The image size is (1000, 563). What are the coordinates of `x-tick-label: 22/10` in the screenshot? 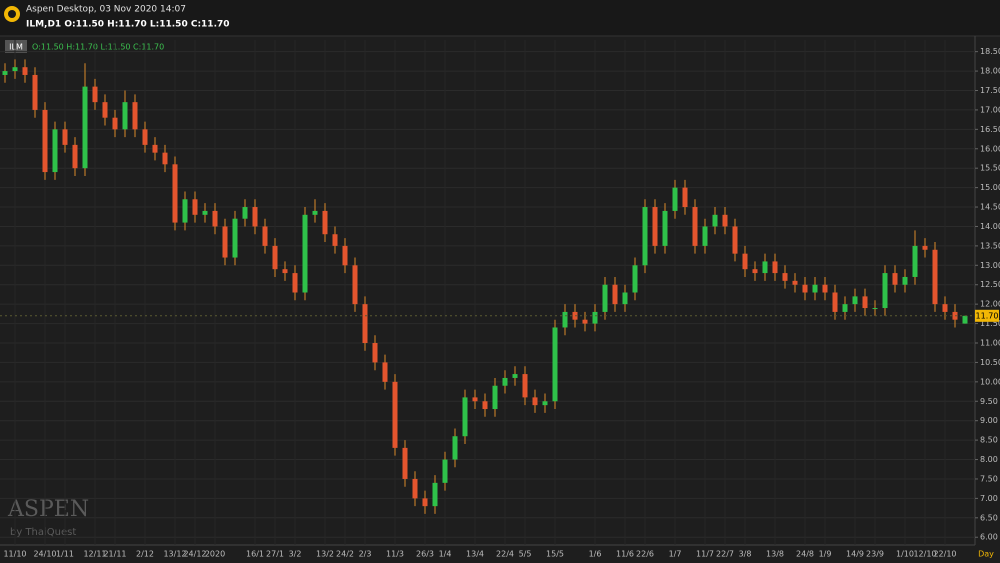 It's located at (944, 554).